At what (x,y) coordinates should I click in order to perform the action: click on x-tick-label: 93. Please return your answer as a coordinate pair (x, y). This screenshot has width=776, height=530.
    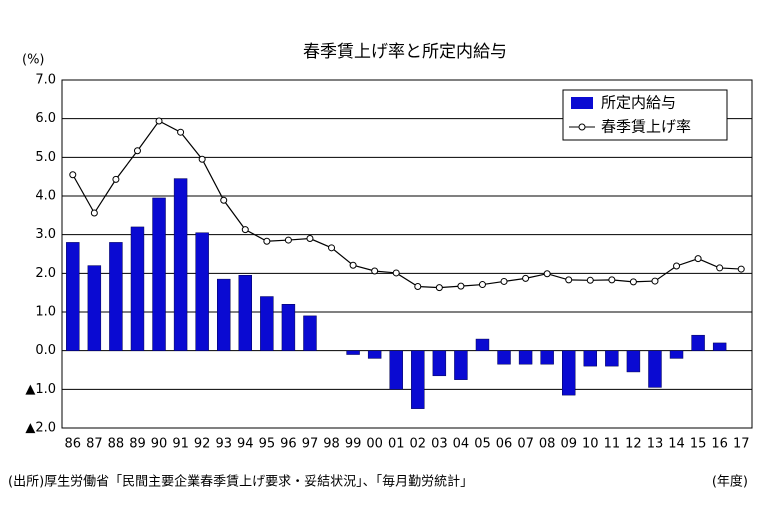
    Looking at the image, I should click on (223, 444).